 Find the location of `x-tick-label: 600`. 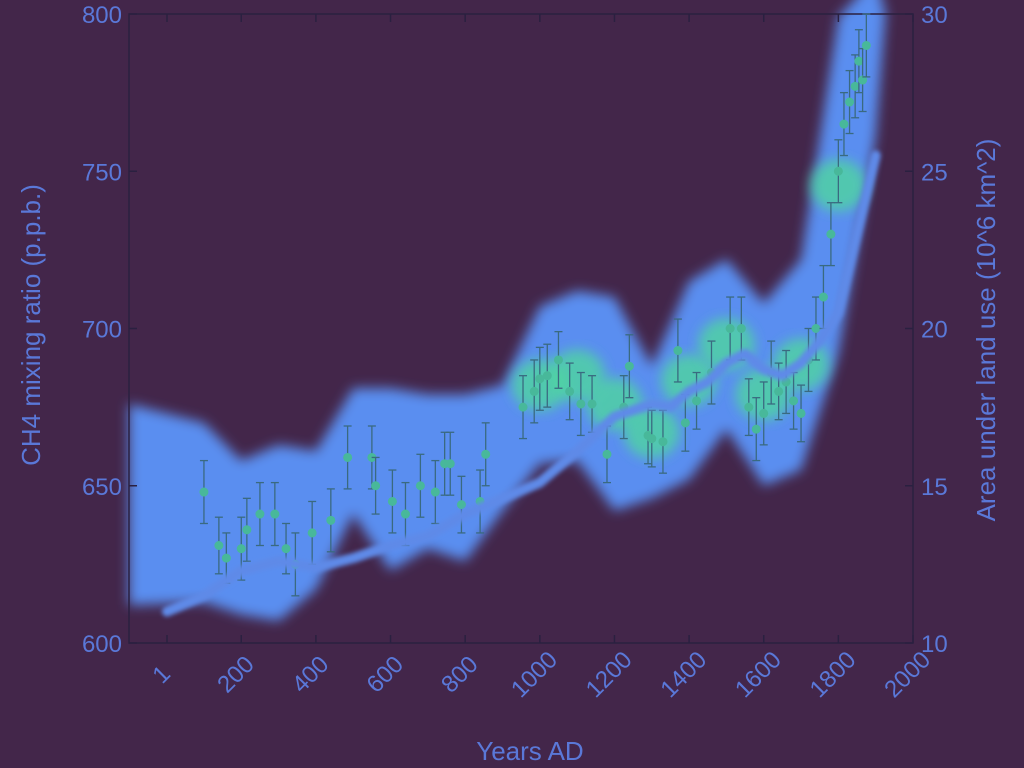

x-tick-label: 600 is located at coordinates (385, 674).